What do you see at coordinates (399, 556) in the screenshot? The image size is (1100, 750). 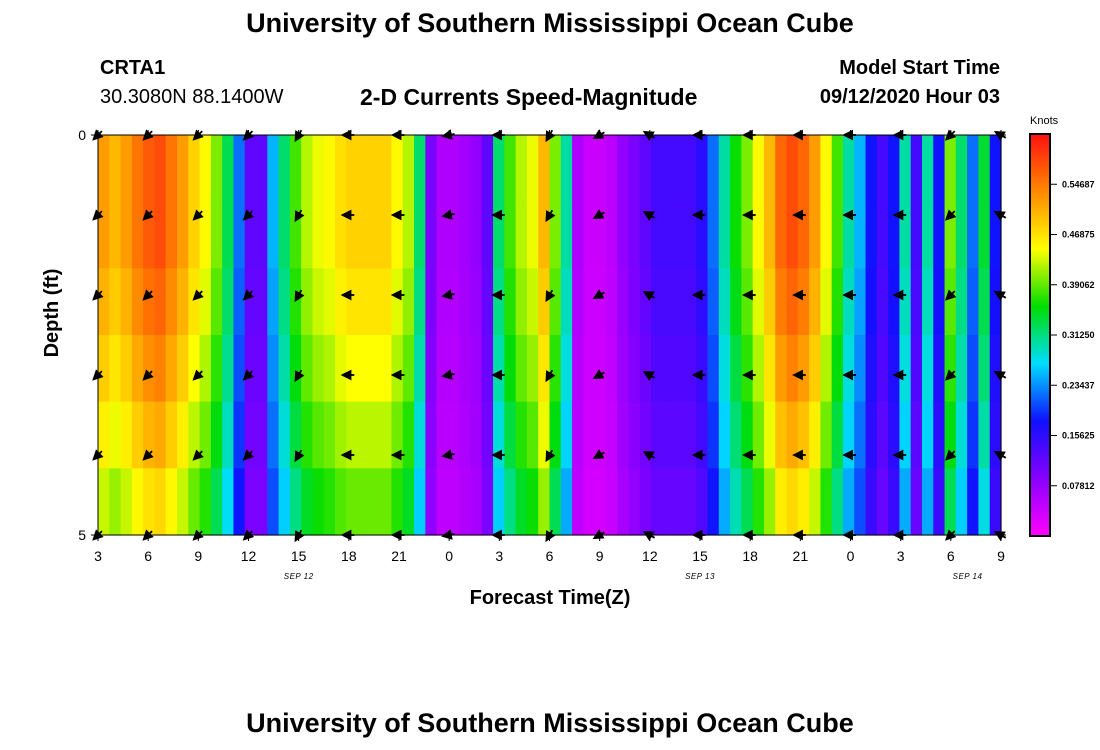 I see `x-tick-label: 21` at bounding box center [399, 556].